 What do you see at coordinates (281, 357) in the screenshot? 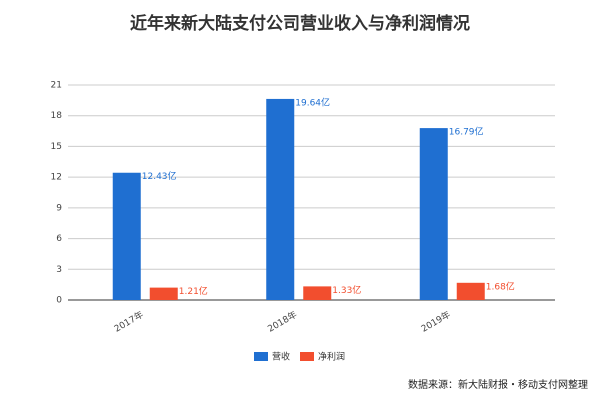
I see `legend-label: 营收` at bounding box center [281, 357].